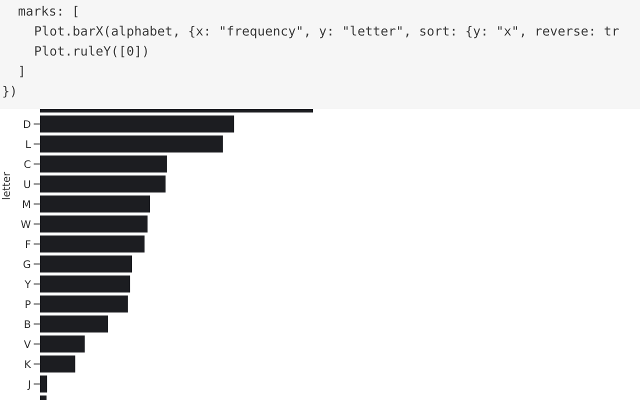 Image resolution: width=640 pixels, height=400 pixels. What do you see at coordinates (28, 364) in the screenshot?
I see `y-tick-label: K` at bounding box center [28, 364].